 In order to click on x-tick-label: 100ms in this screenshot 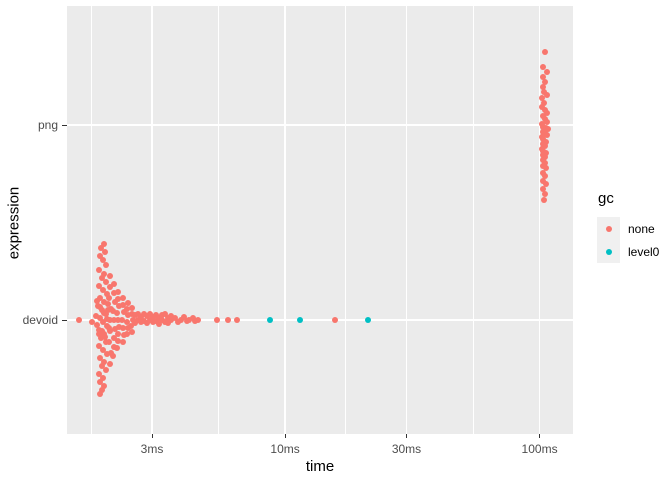, I will do `click(539, 449)`.